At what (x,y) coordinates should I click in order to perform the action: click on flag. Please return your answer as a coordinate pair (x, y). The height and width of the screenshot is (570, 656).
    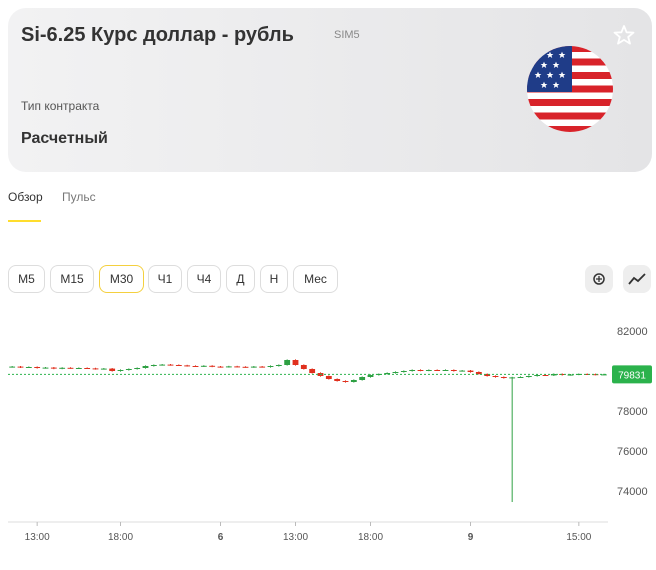
    Looking at the image, I should click on (570, 89).